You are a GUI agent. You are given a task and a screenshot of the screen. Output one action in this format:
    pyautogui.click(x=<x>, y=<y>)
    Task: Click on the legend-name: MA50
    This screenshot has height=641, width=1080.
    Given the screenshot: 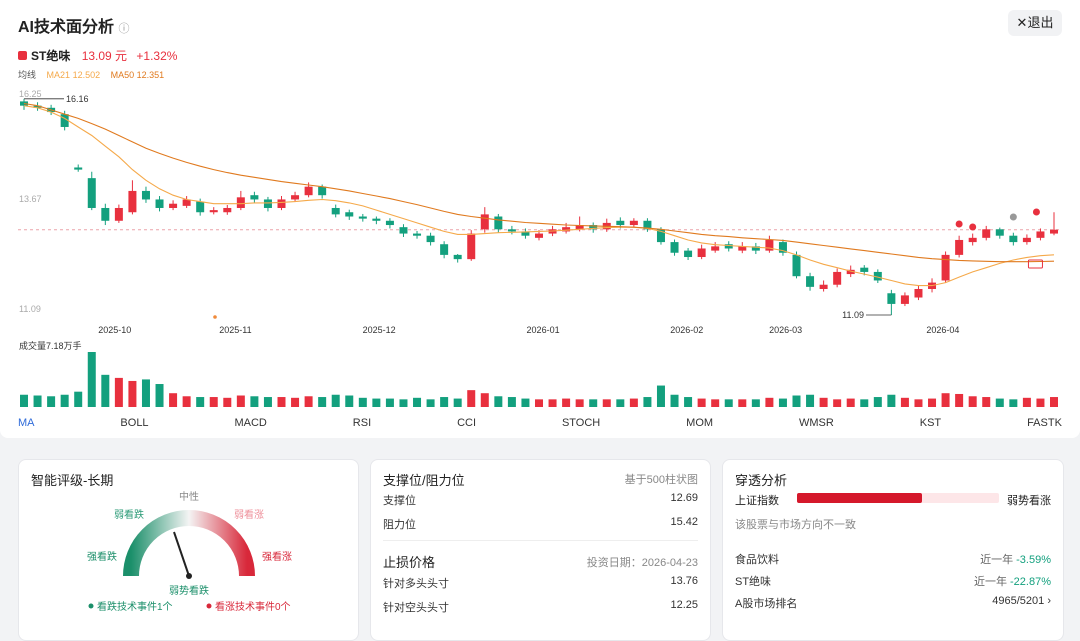 What is the action you would take?
    pyautogui.click(x=122, y=75)
    